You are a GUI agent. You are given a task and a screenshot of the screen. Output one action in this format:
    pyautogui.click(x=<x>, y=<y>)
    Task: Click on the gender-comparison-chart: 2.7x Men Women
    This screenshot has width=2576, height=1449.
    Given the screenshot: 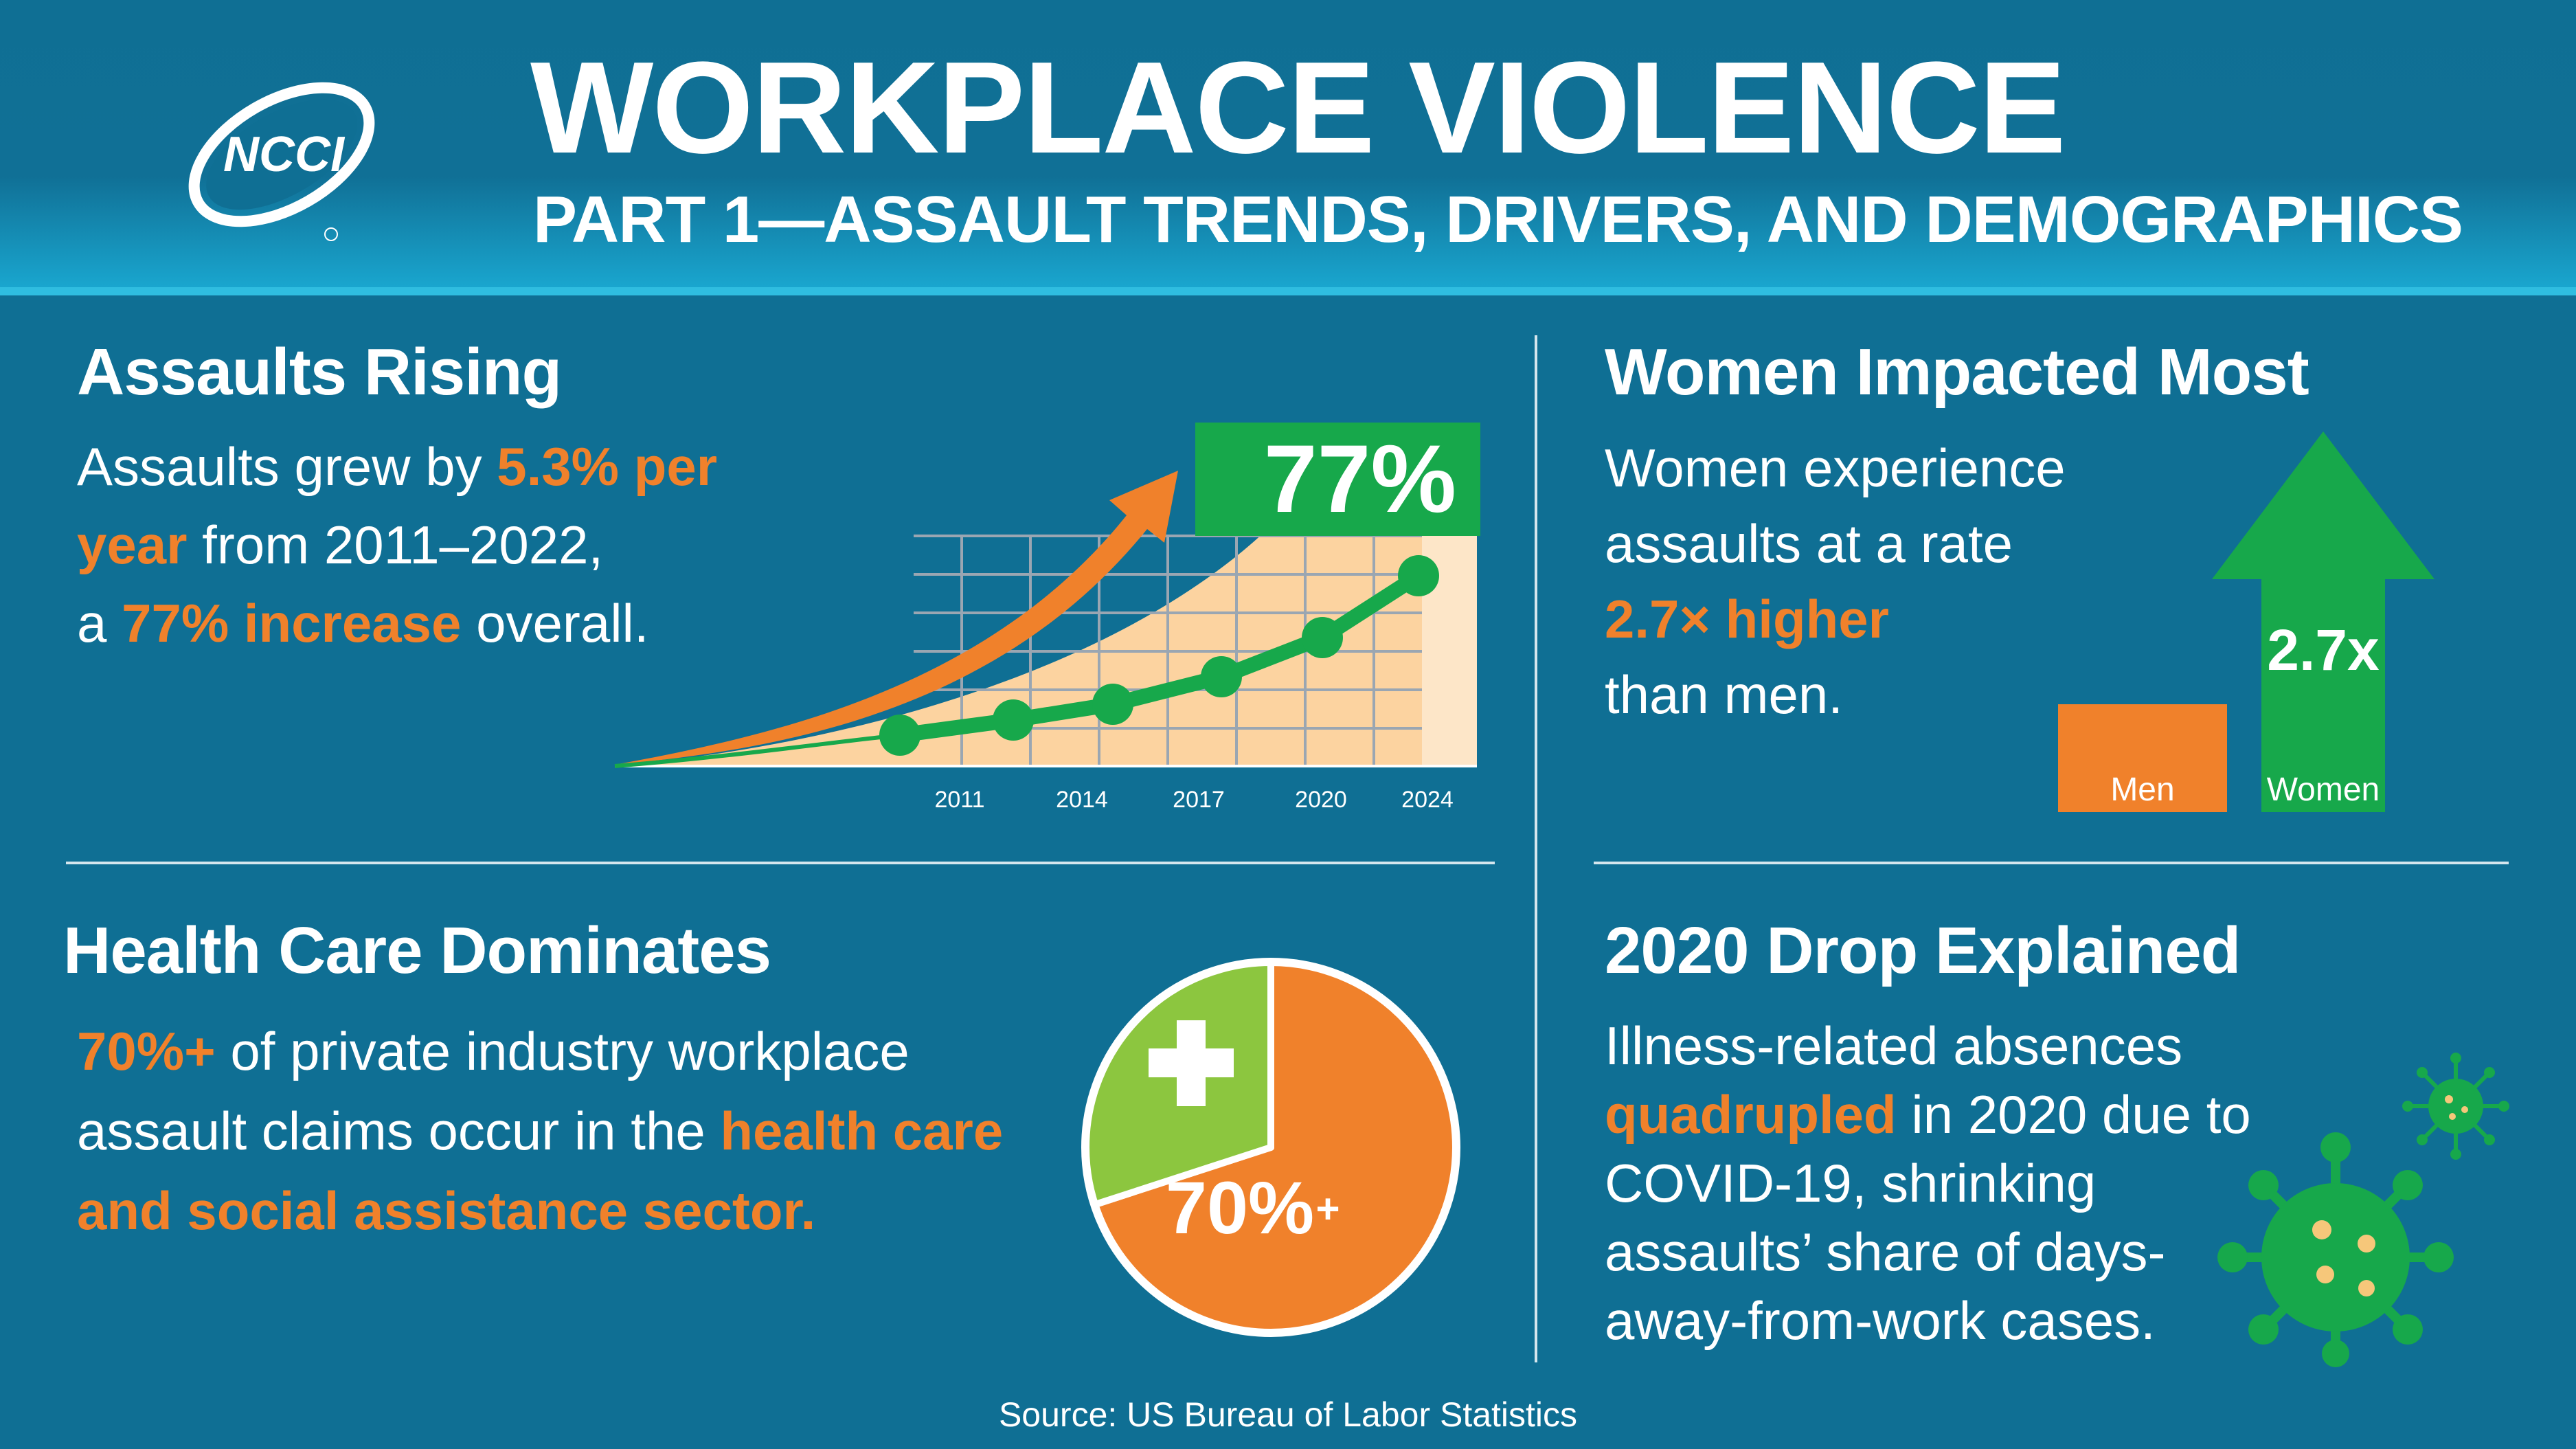 What is the action you would take?
    pyautogui.click(x=2246, y=621)
    